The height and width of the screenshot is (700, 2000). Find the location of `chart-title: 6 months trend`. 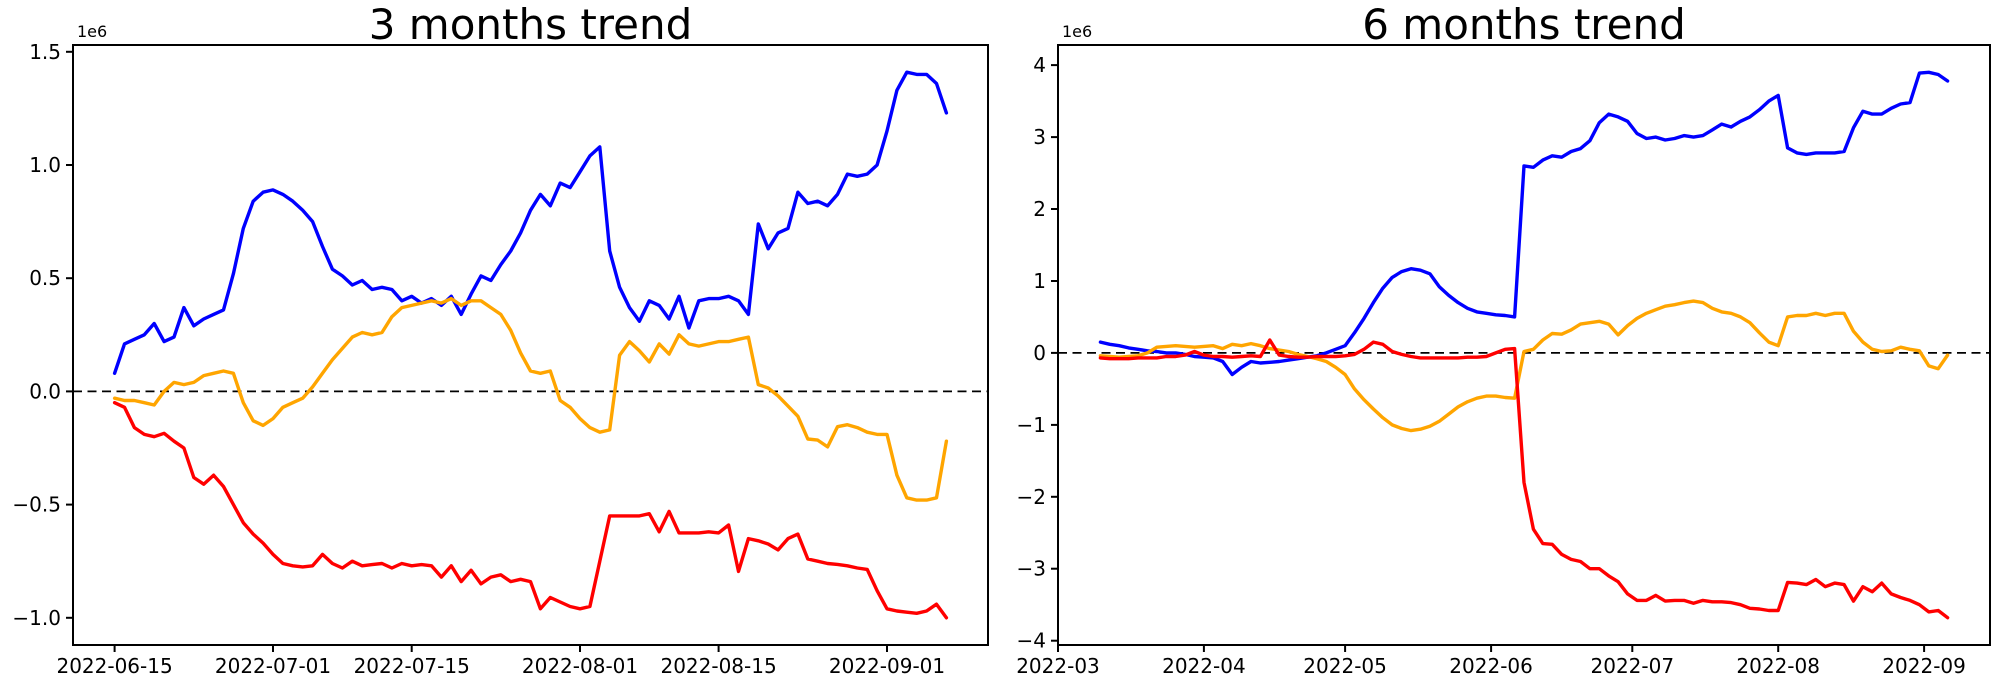

chart-title: 6 months trend is located at coordinates (1524, 24).